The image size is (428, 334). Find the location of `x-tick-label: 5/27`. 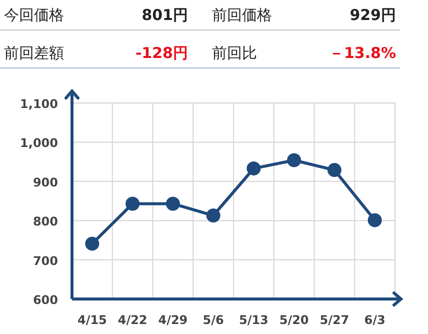

x-tick-label: 5/27 is located at coordinates (335, 320).